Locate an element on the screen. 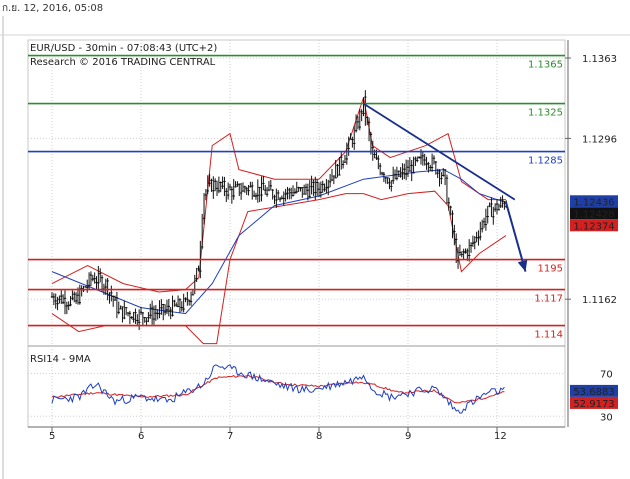 The width and height of the screenshot is (630, 479). rsi-badge-label-0: 53.6883 is located at coordinates (593, 392).